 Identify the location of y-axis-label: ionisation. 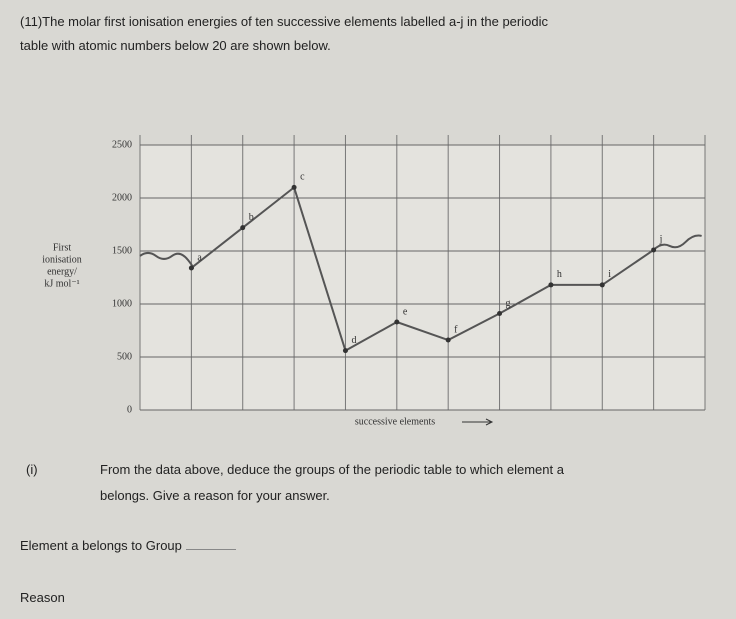
(61, 259).